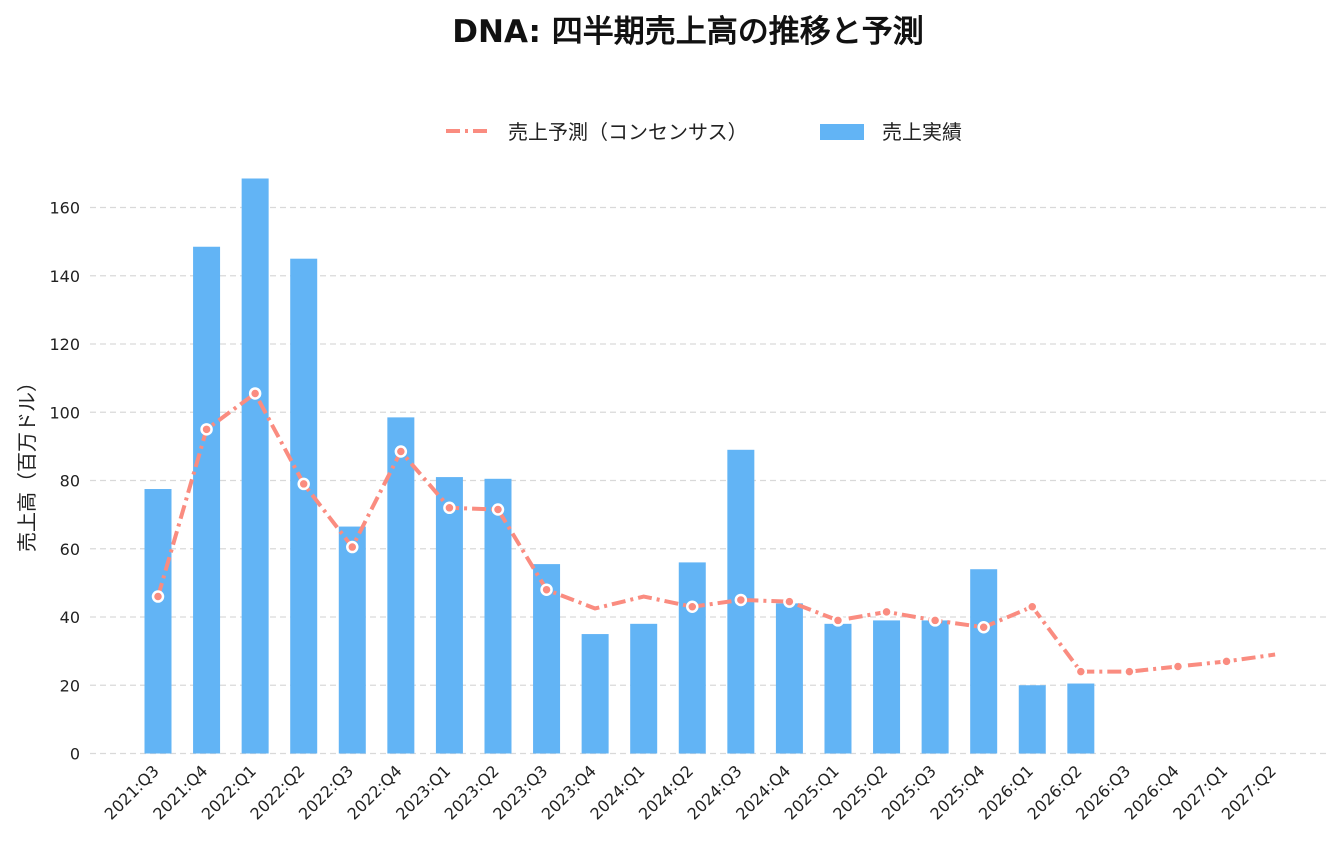 Image resolution: width=1344 pixels, height=846 pixels. What do you see at coordinates (64, 208) in the screenshot?
I see `y-tick-label: 160` at bounding box center [64, 208].